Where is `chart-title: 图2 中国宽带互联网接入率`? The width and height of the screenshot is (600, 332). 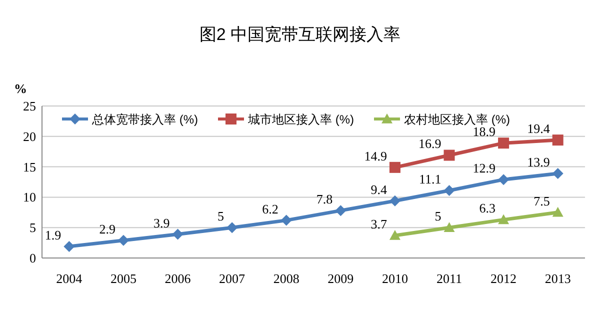
chart-title: 图2 中国宽带互联网接入率 is located at coordinates (300, 34).